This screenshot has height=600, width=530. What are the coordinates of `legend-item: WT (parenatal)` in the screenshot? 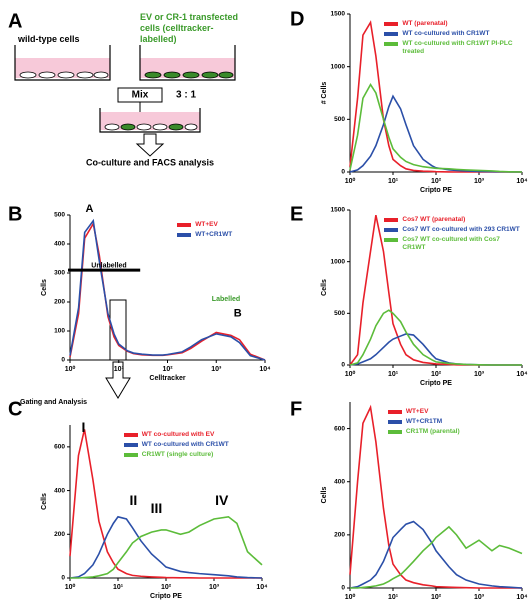 It's located at (452, 24).